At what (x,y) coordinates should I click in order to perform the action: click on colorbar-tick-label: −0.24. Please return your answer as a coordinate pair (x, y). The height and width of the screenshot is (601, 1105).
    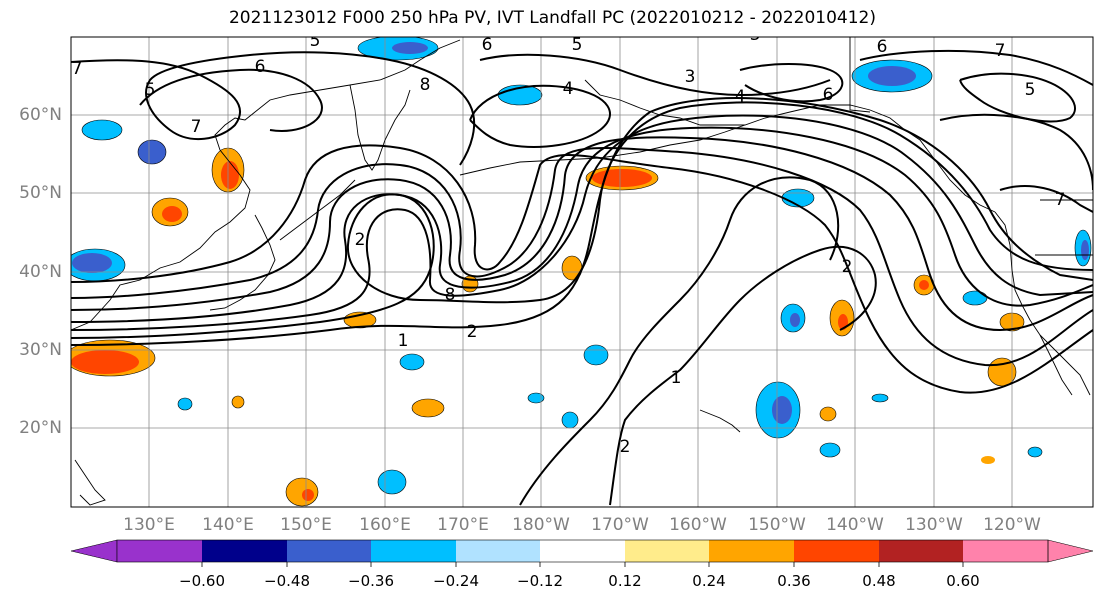
    Looking at the image, I should click on (456, 581).